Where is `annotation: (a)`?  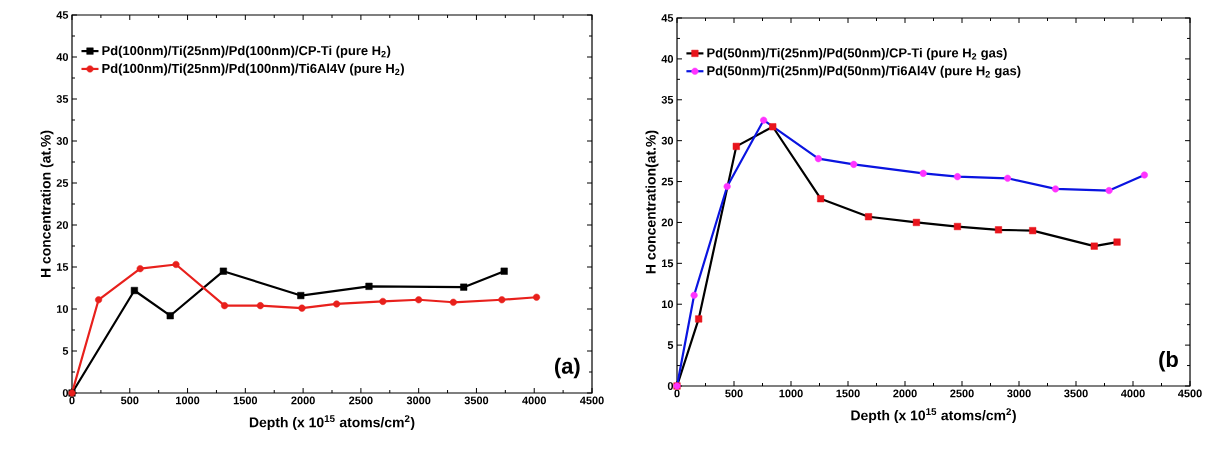 annotation: (a) is located at coordinates (567, 368).